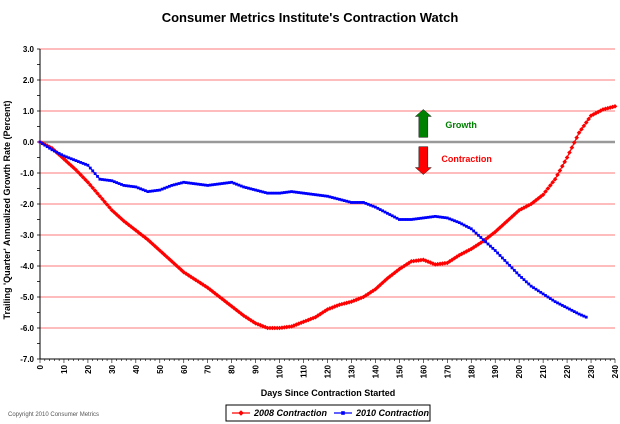 The height and width of the screenshot is (424, 620). I want to click on legend-marker-2008-contraction, so click(241, 413).